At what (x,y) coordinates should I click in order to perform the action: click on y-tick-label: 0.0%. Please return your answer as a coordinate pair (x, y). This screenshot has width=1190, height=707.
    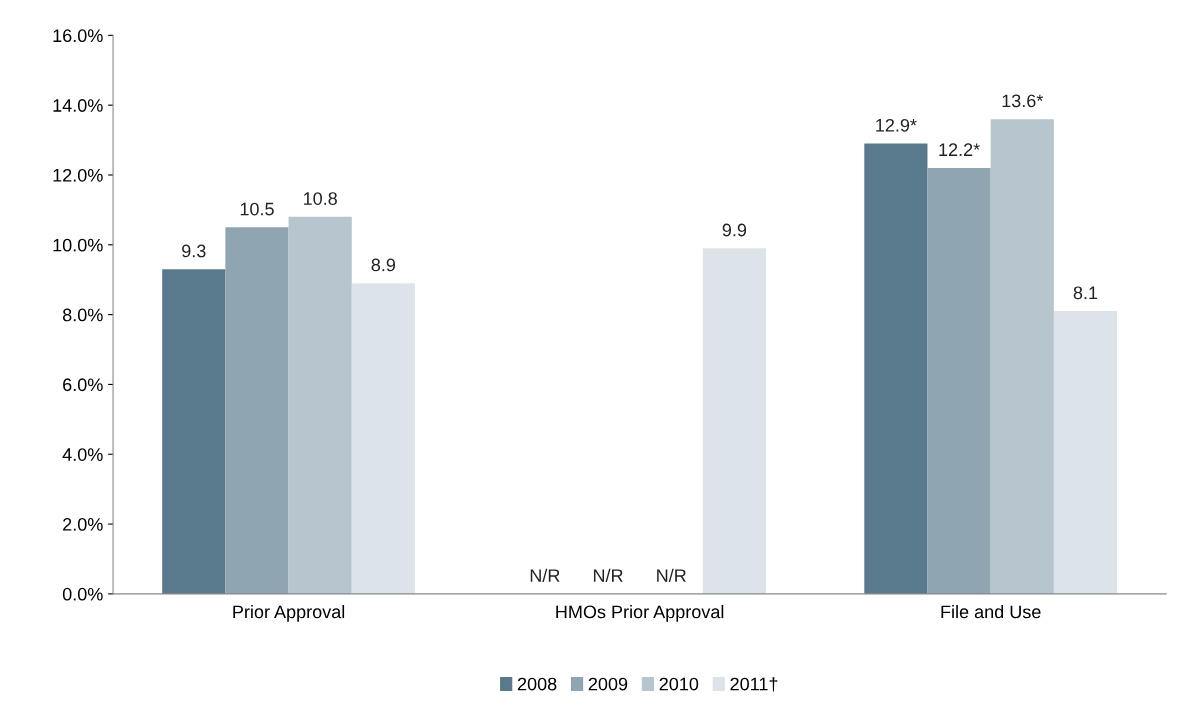
    Looking at the image, I should click on (82, 594).